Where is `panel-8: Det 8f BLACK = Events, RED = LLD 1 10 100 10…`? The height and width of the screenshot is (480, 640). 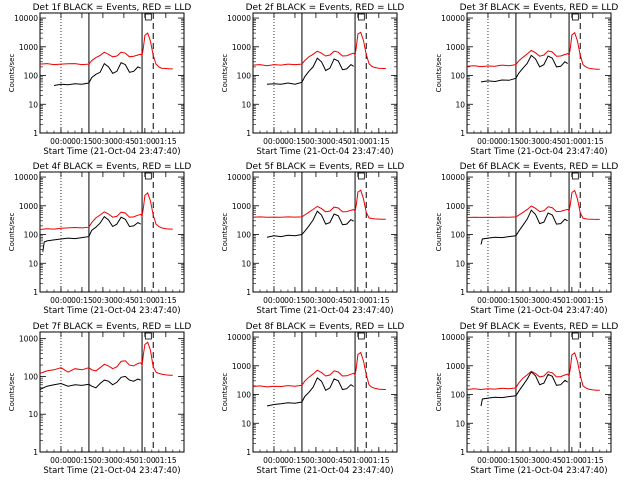
panel-8: Det 8f BLACK = Events, RED = LLD 1 10 100 10… is located at coordinates (312, 399).